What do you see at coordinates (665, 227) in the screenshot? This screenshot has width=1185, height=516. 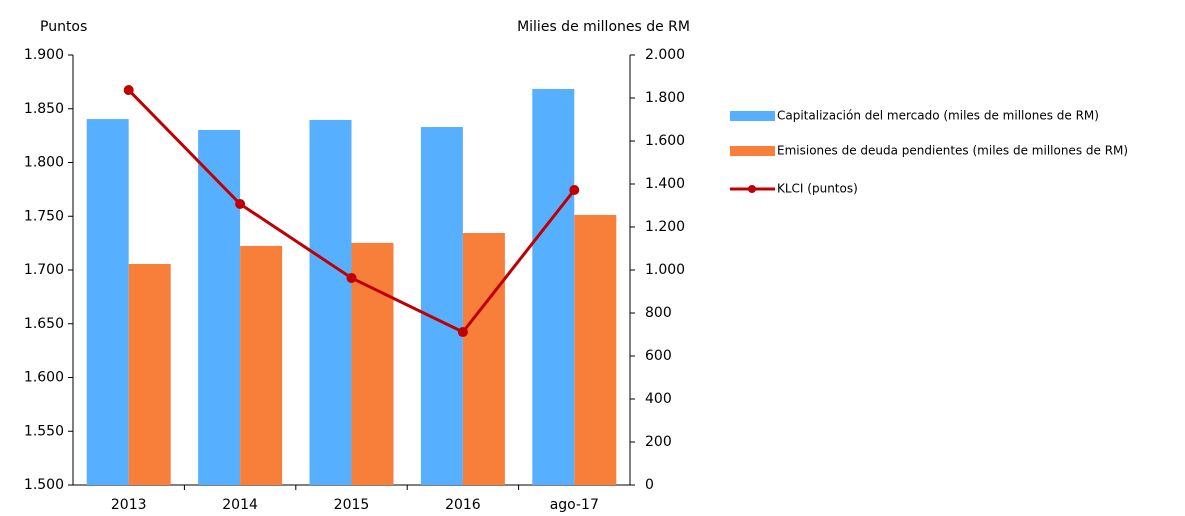 I see `y2-tick-label: 1.200` at bounding box center [665, 227].